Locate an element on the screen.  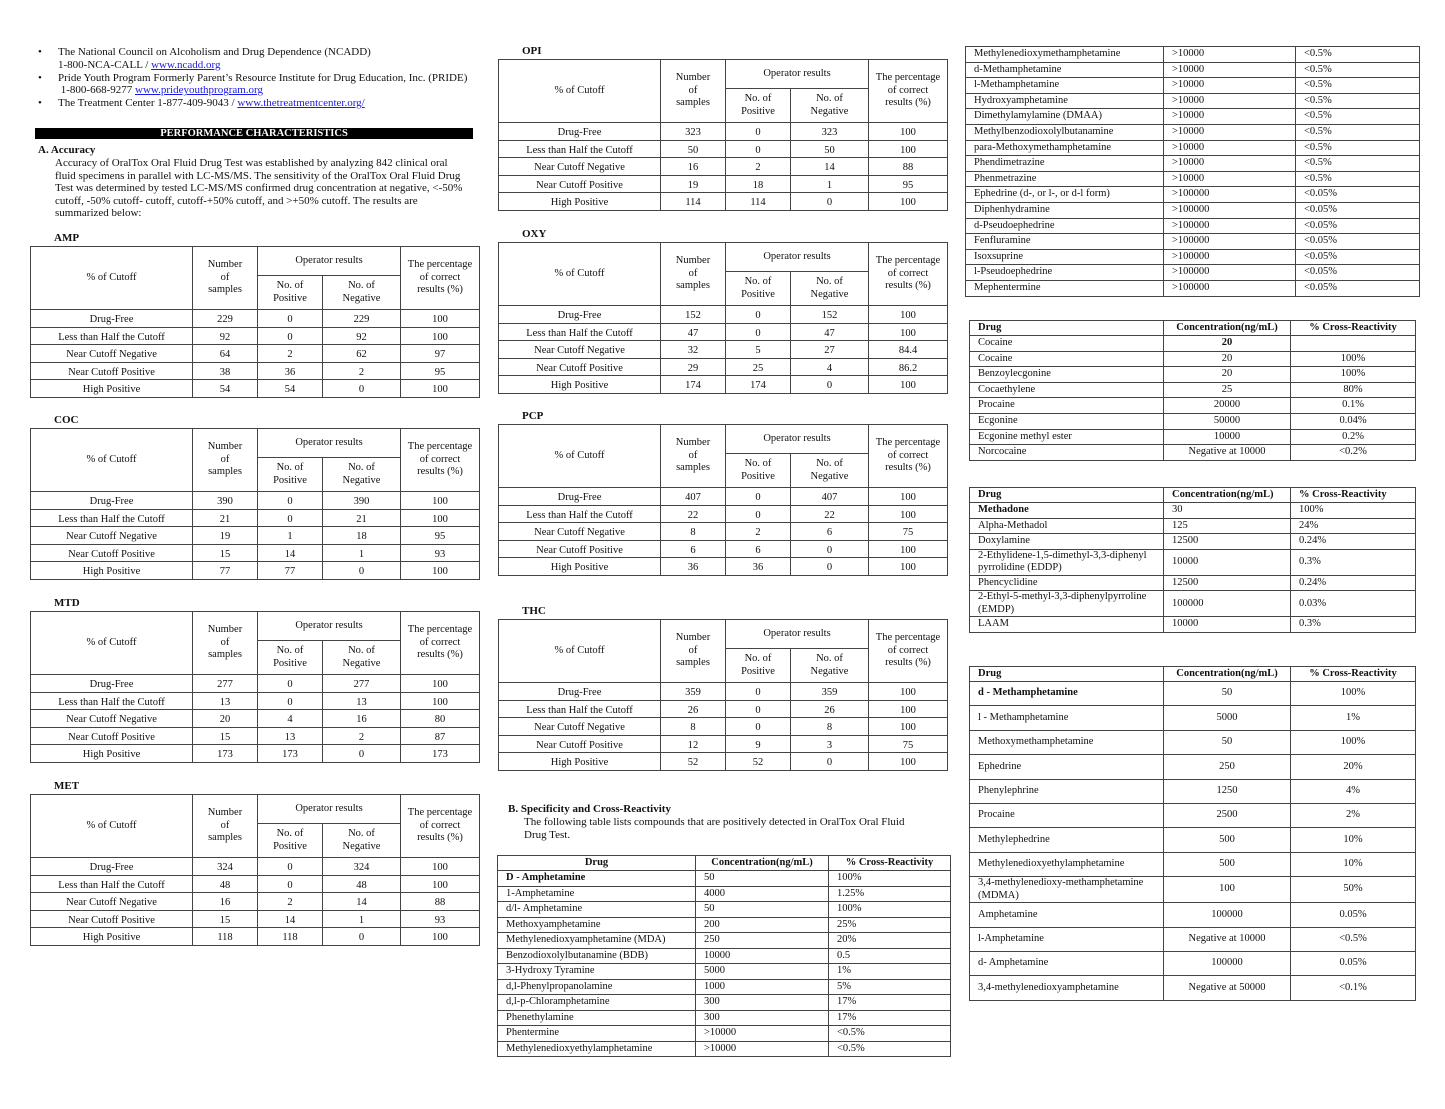
positive-cell: 1 is located at coordinates (290, 535).